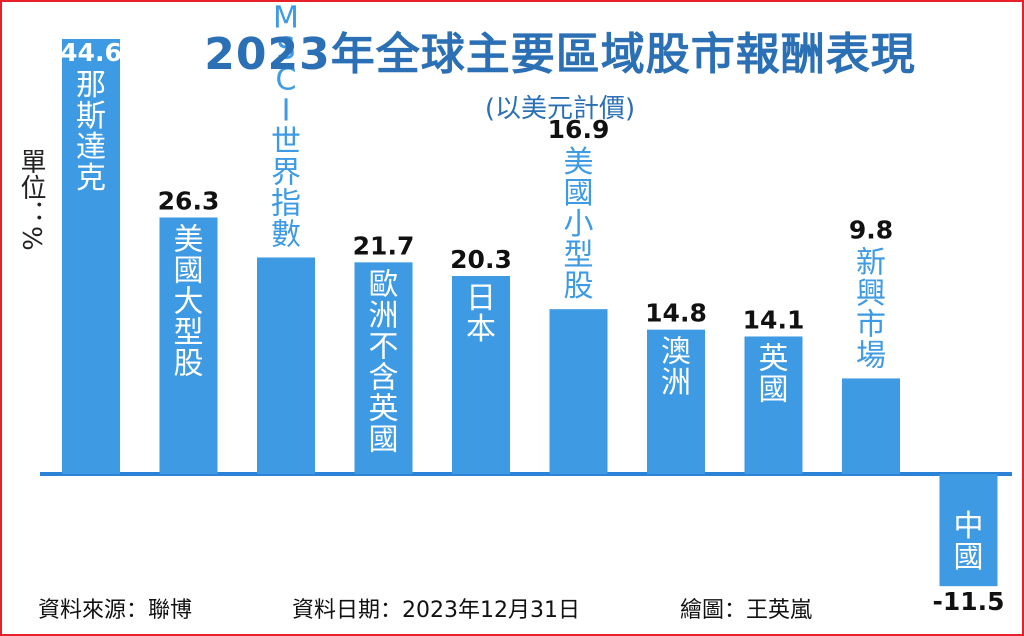 The height and width of the screenshot is (636, 1024). I want to click on category-label-5: 美國小型股, so click(579, 224).